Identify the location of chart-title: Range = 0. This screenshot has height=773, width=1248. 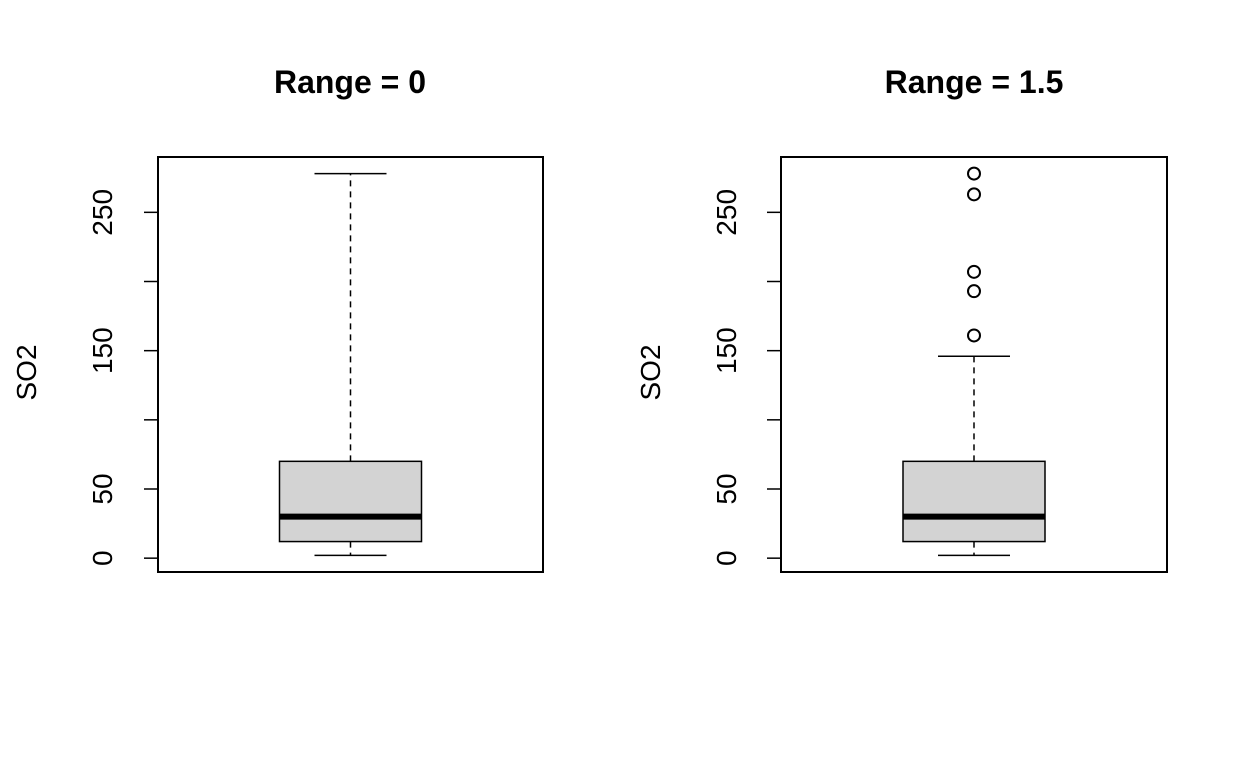
(350, 82).